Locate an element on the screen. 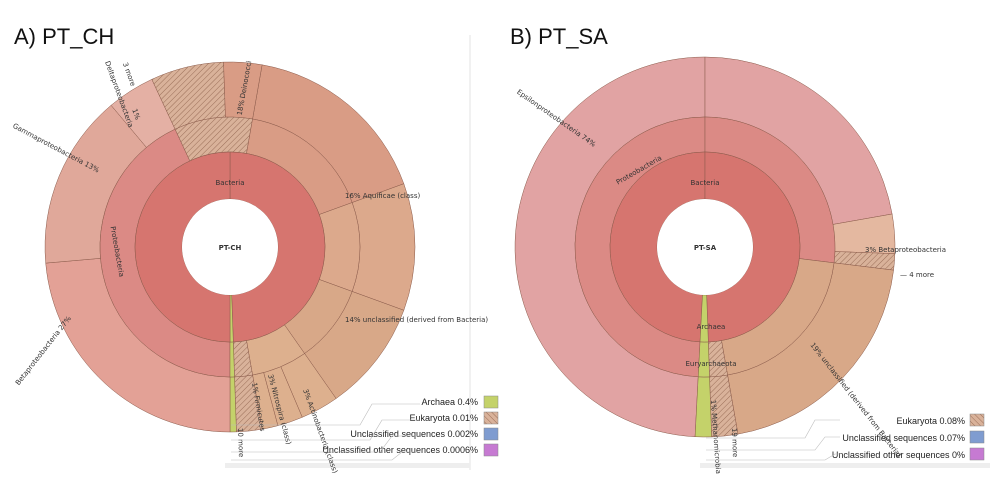 The image size is (1000, 486). panel-title-b: B) PT_SA is located at coordinates (559, 36).